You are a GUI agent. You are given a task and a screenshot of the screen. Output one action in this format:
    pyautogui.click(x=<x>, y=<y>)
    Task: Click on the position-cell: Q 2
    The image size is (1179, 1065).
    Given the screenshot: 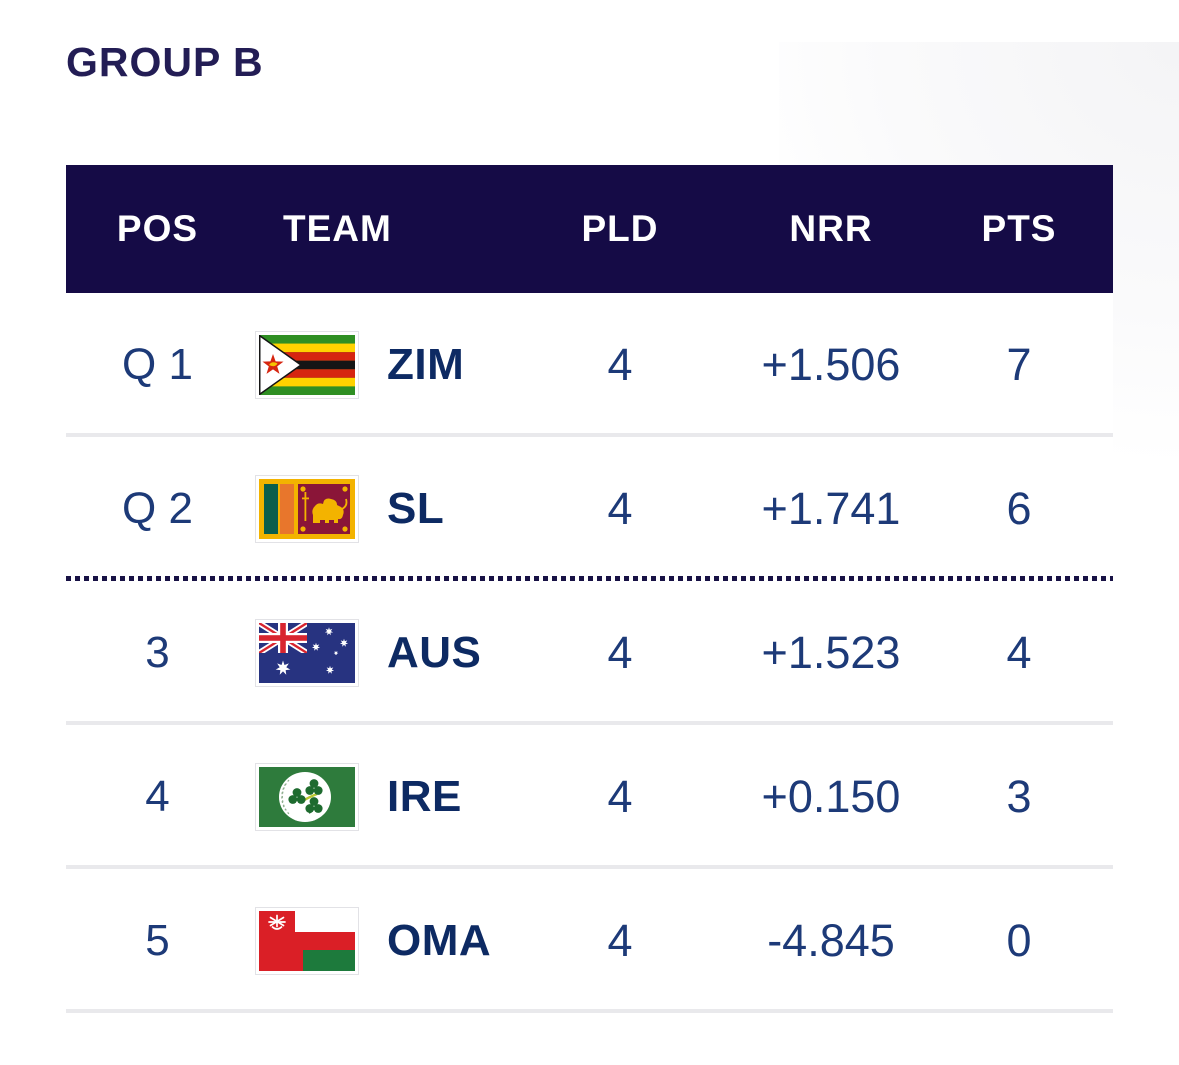 What is the action you would take?
    pyautogui.click(x=157, y=508)
    